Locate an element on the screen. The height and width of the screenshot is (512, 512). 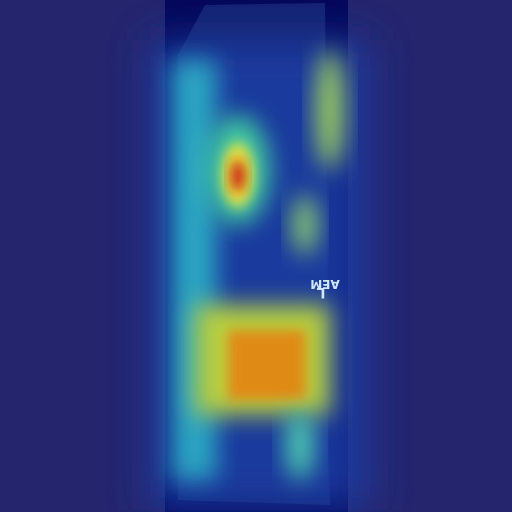
heat-right-column is located at coordinates (330, 110).